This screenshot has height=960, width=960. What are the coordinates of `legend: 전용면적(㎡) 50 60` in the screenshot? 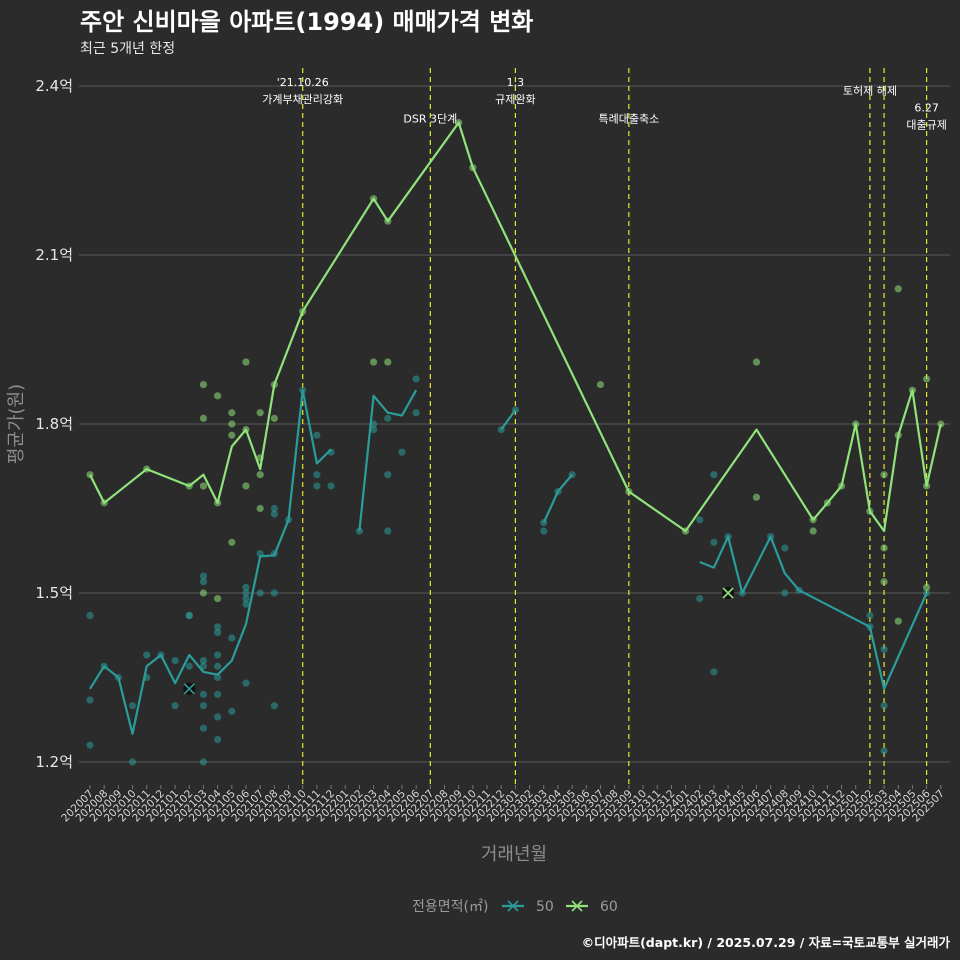 It's located at (515, 907).